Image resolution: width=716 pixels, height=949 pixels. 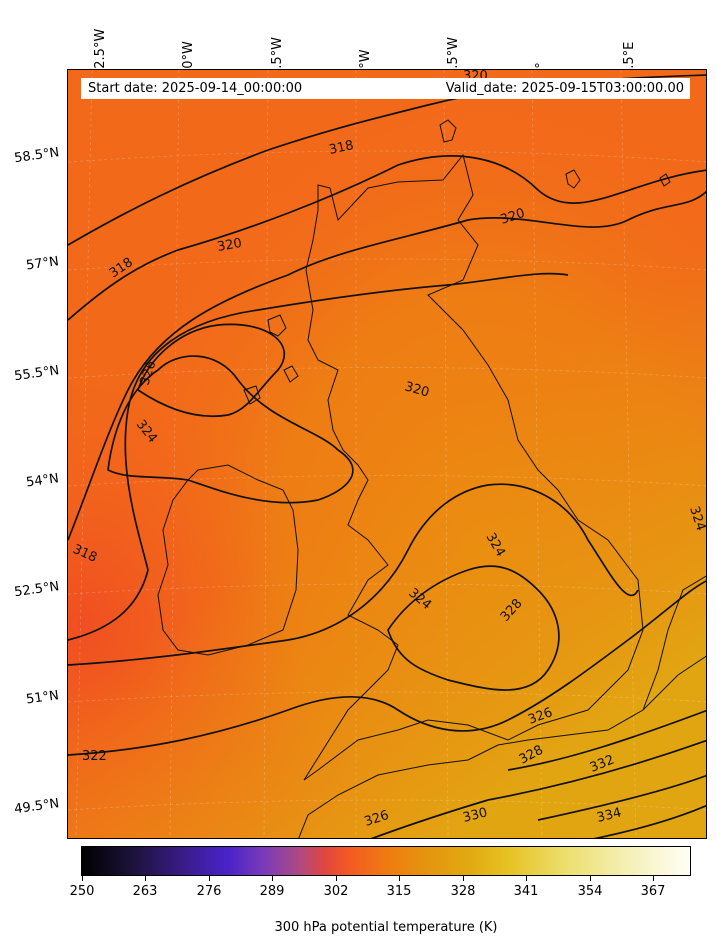 What do you see at coordinates (37, 374) in the screenshot?
I see `lat-label: 55.5°N` at bounding box center [37, 374].